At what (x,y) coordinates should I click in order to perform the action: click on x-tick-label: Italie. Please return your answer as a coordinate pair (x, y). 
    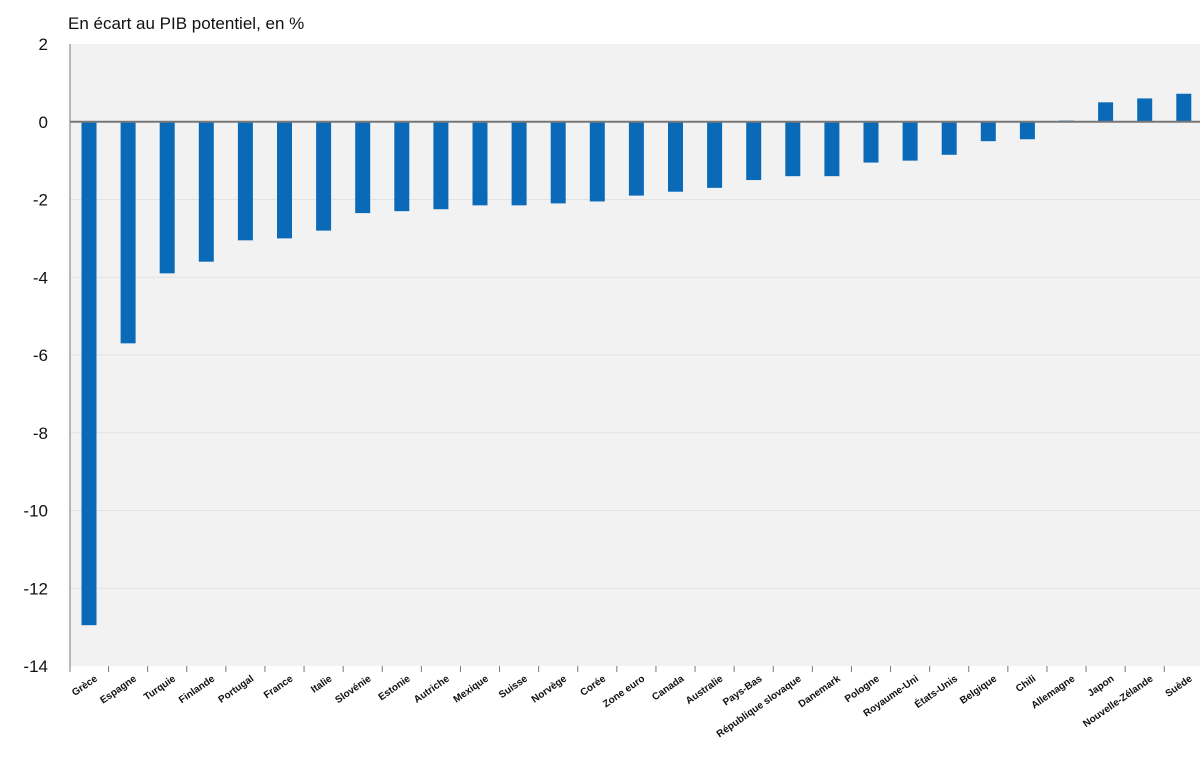
    Looking at the image, I should click on (321, 684).